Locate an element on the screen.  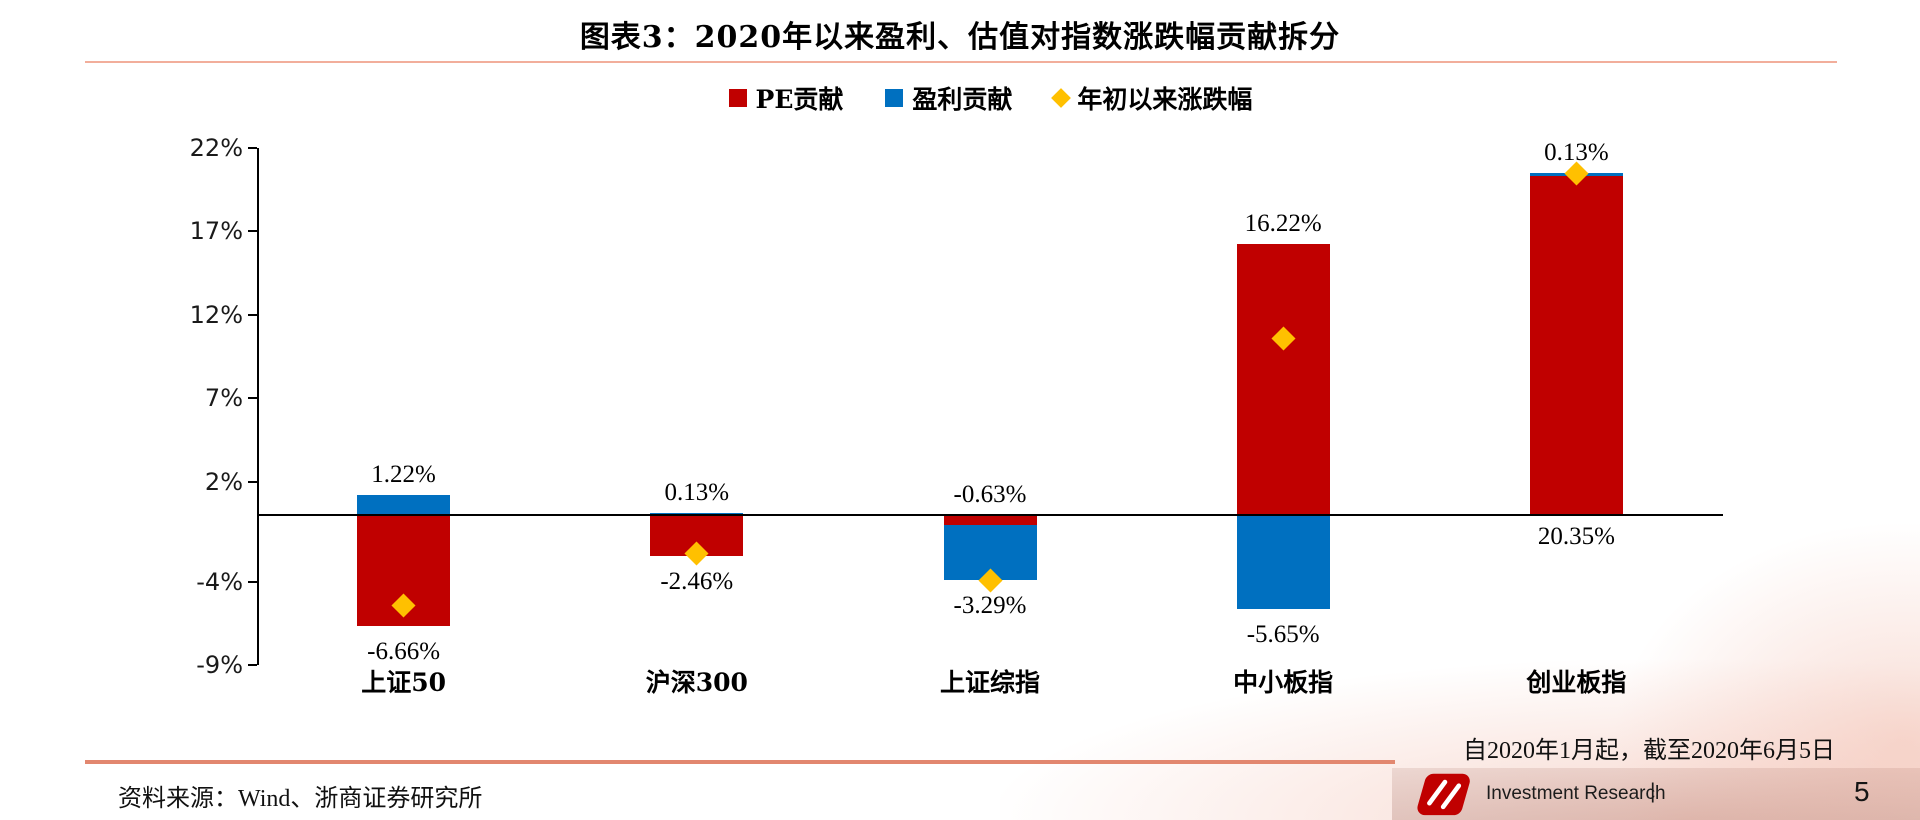
legend-label-earnings: 盈利贡献 is located at coordinates (962, 99).